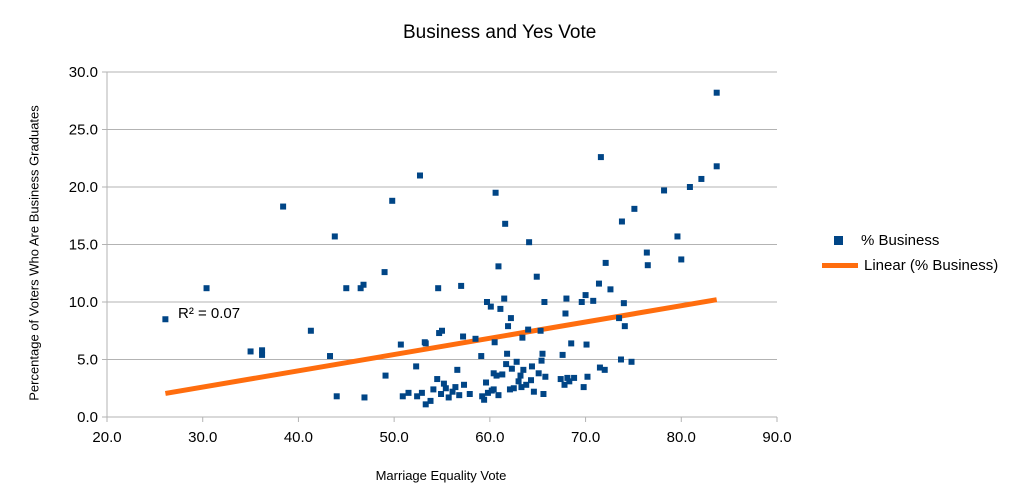 The height and width of the screenshot is (500, 1024). I want to click on legend-entry-points: % Business, so click(910, 240).